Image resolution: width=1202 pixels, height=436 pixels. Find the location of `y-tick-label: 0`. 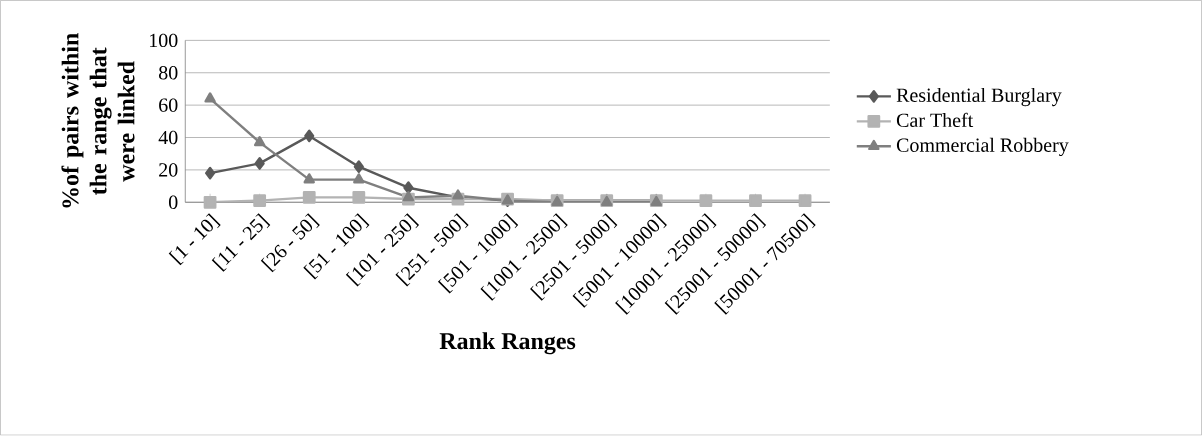

y-tick-label: 0 is located at coordinates (173, 202).